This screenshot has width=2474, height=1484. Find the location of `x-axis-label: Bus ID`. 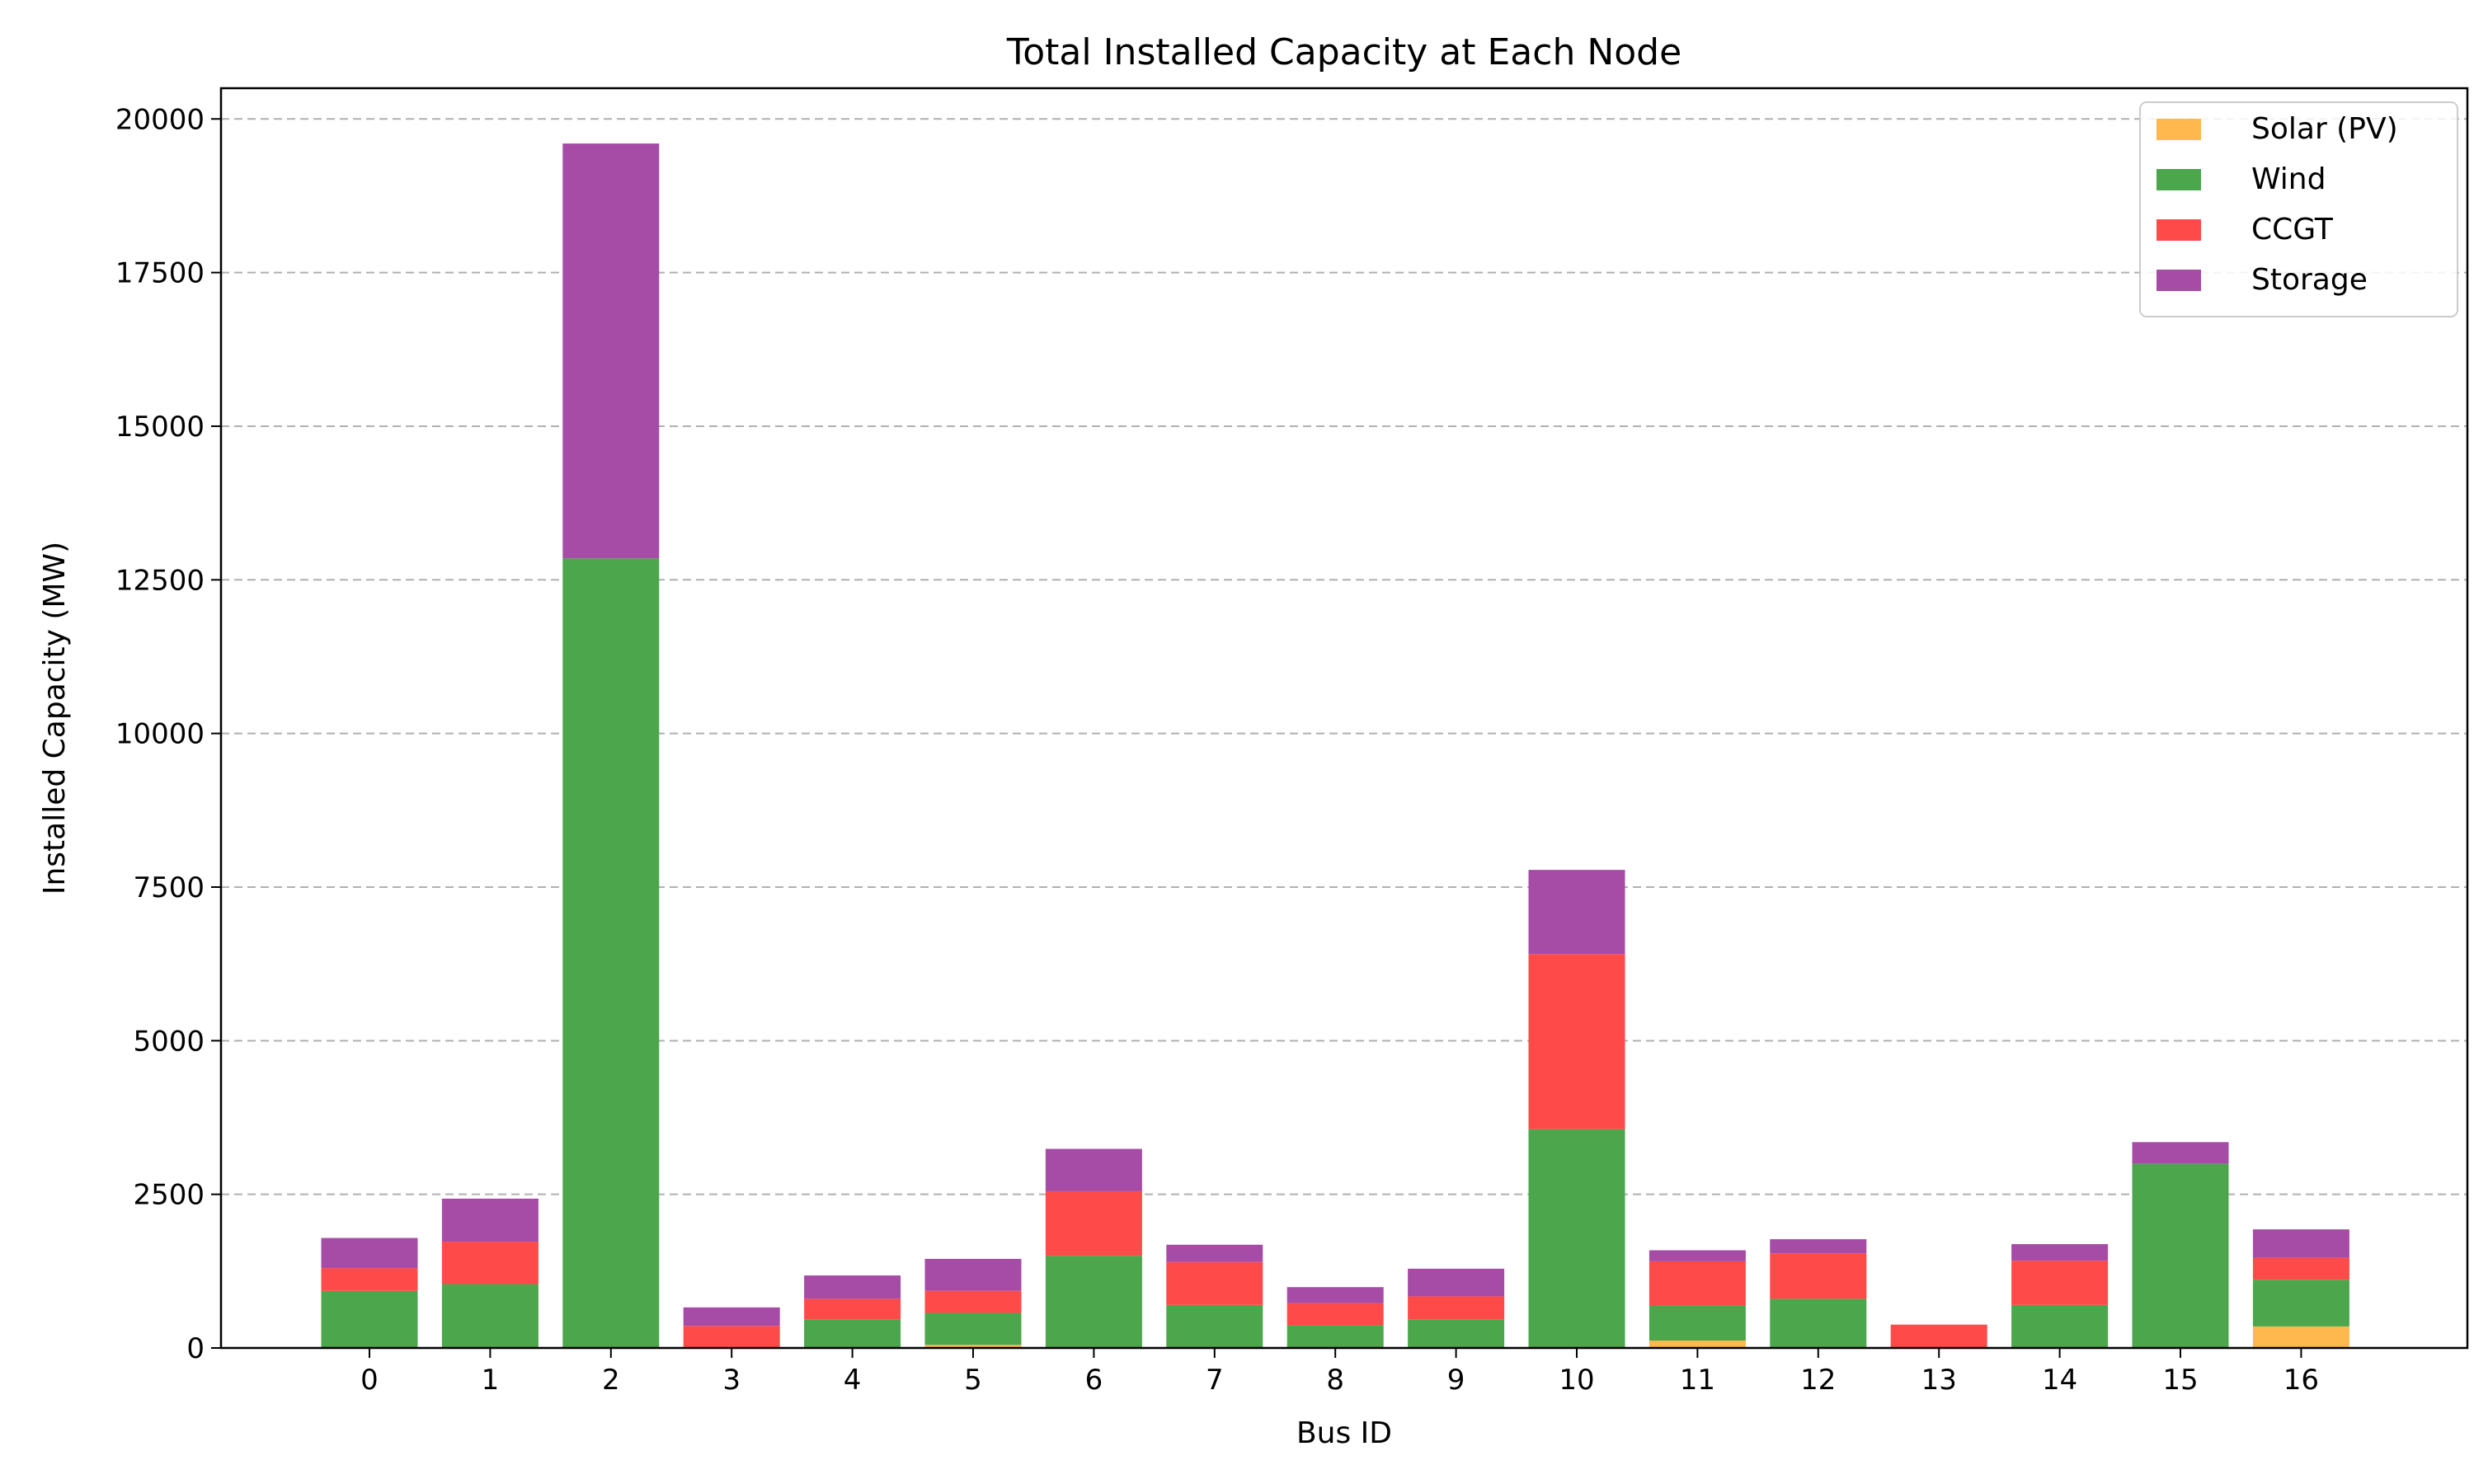

x-axis-label: Bus ID is located at coordinates (1344, 1433).